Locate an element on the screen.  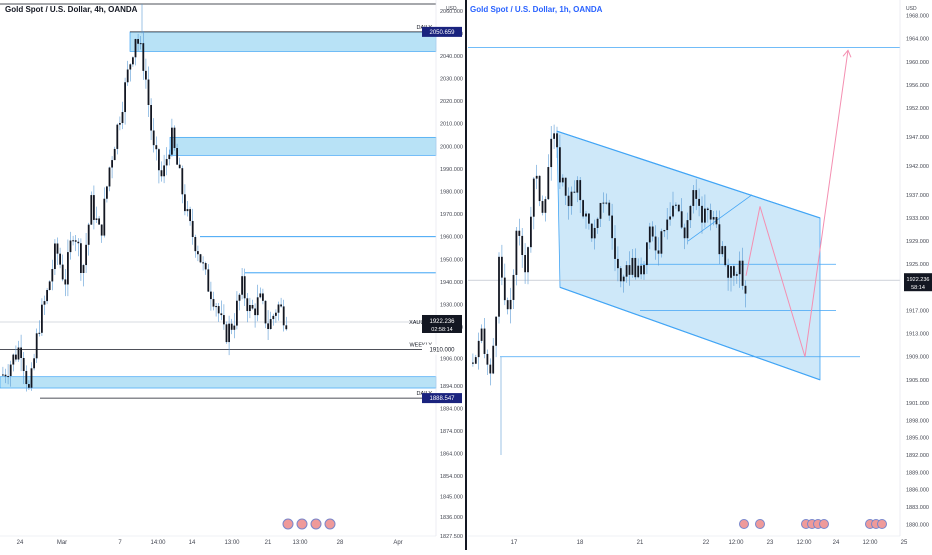
x-tick-label: 14 is located at coordinates (192, 543).